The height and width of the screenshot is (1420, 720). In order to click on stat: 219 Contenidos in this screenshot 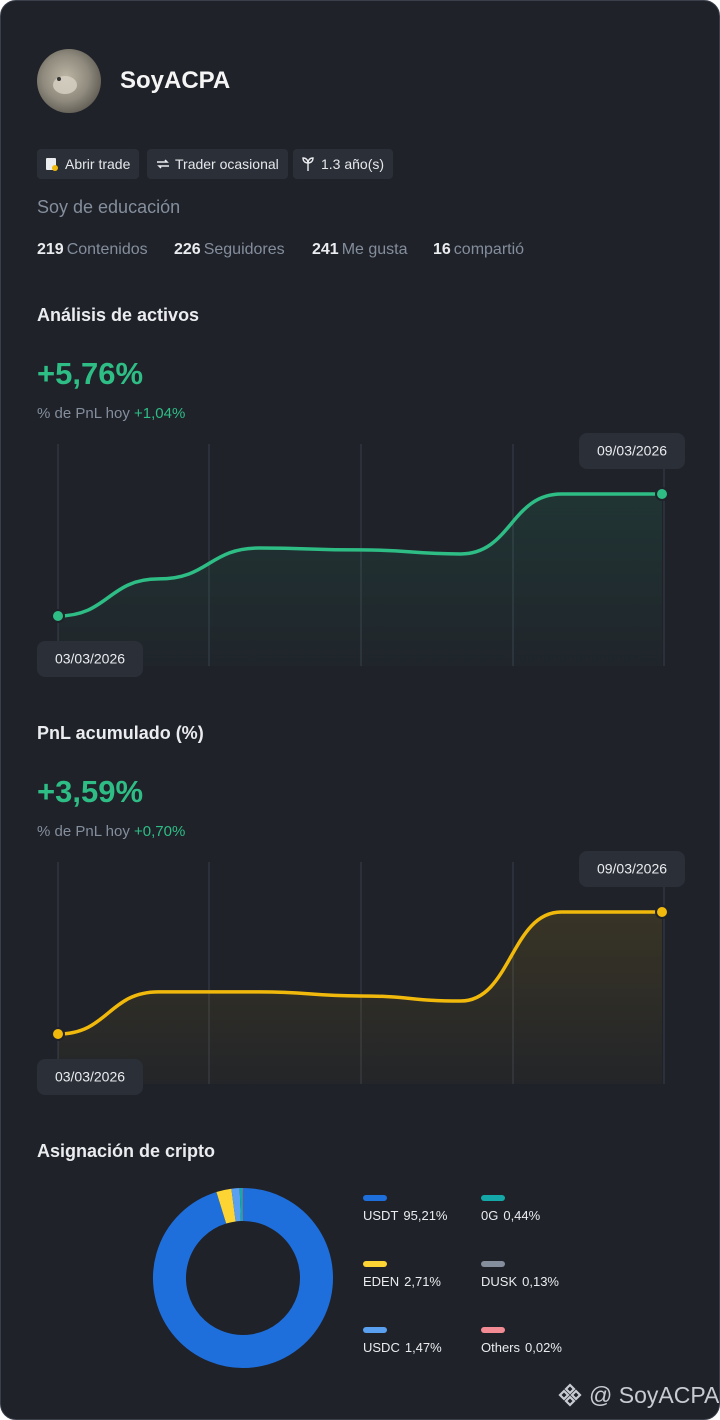, I will do `click(92, 250)`.